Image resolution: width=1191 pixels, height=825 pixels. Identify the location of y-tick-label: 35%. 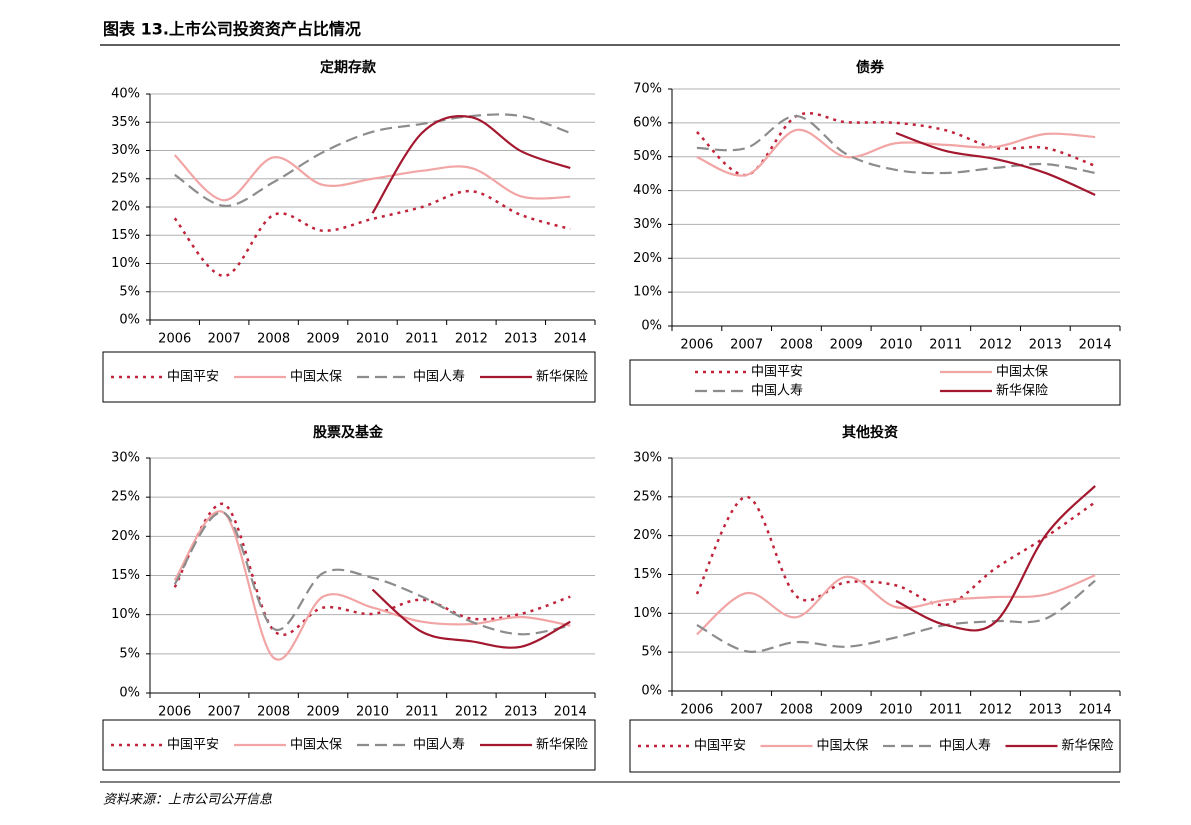
(125, 122).